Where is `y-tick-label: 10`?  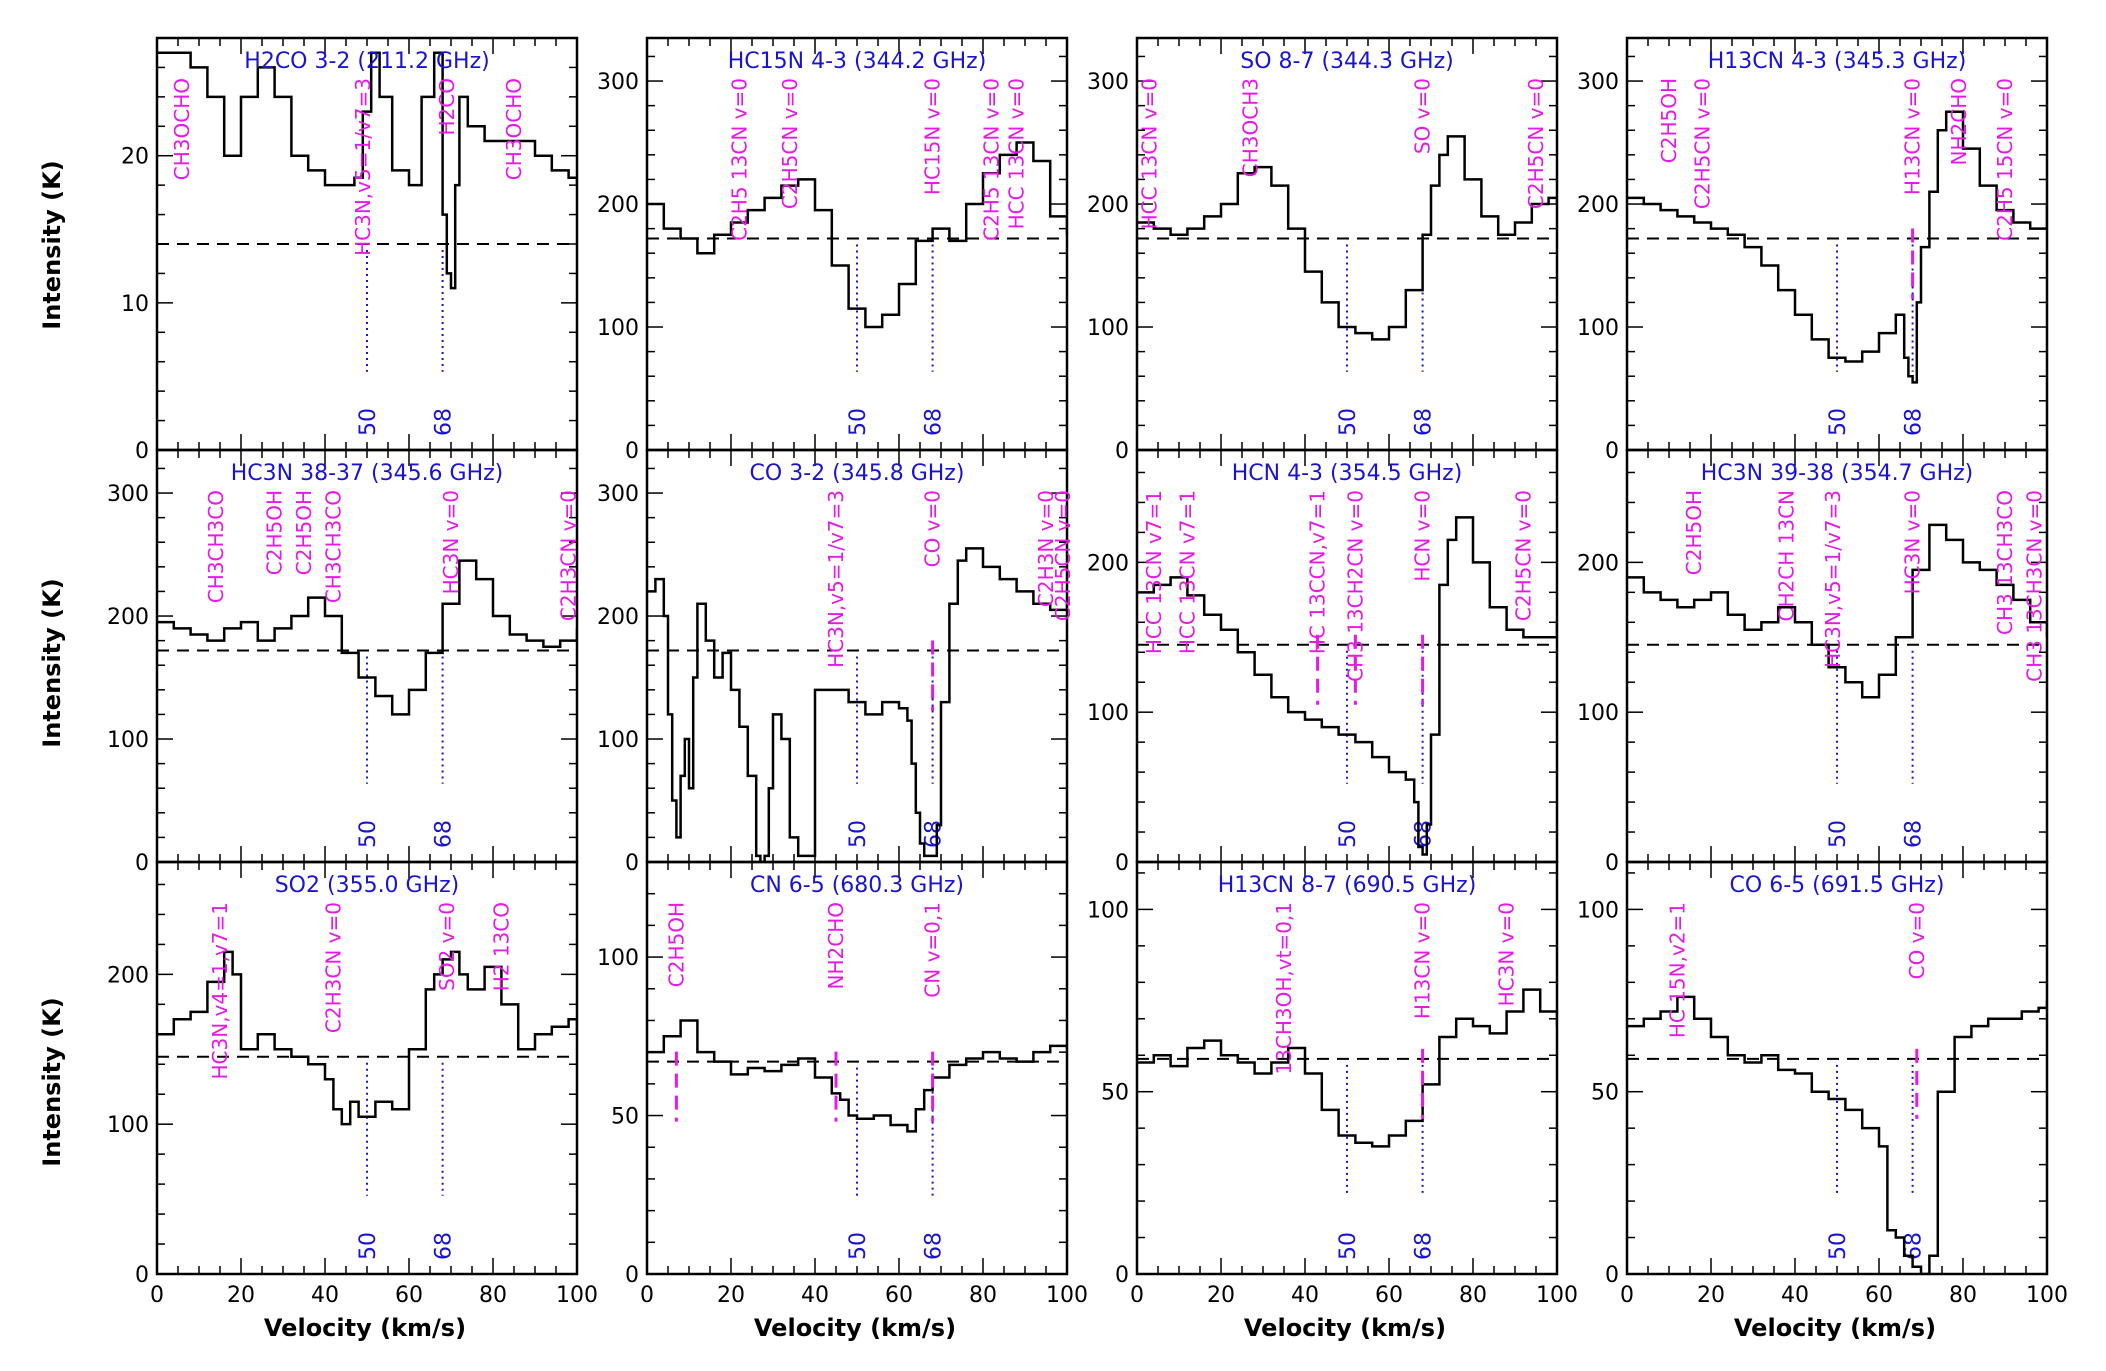 y-tick-label: 10 is located at coordinates (135, 304).